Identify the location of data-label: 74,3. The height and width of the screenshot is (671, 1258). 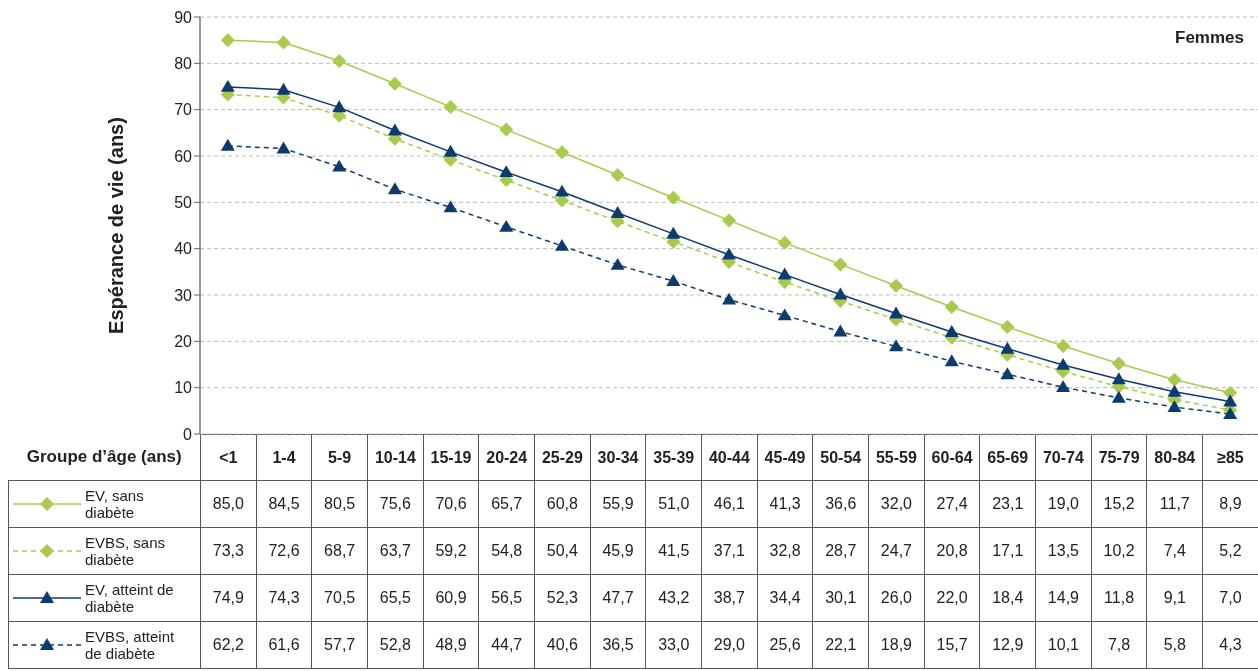
(284, 598).